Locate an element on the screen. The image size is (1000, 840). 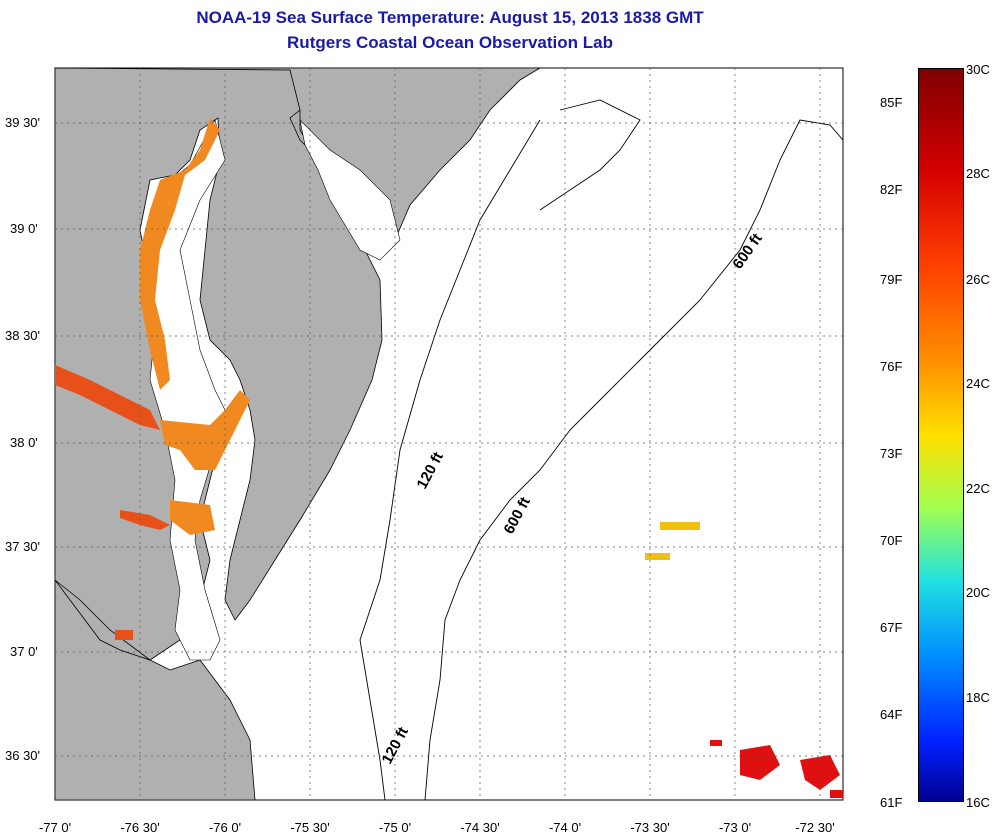
lat-label: 39 0' is located at coordinates (24, 228).